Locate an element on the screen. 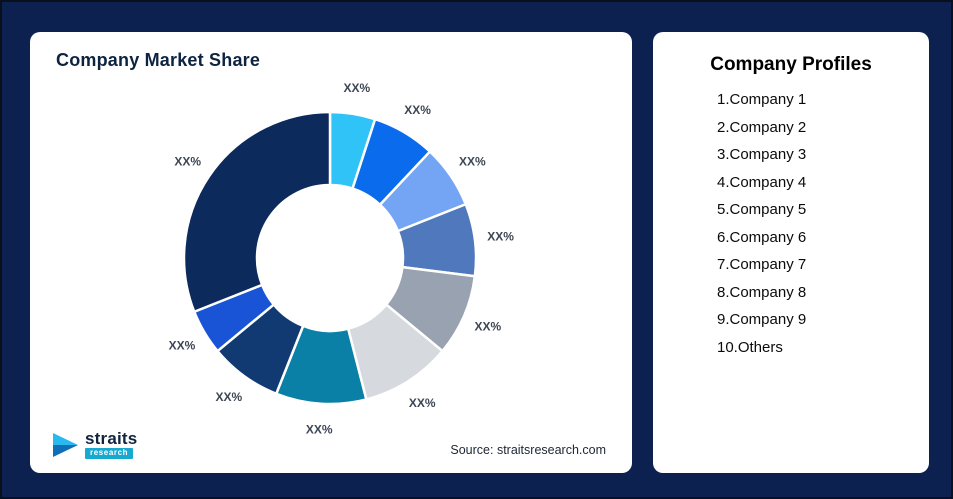 Image resolution: width=953 pixels, height=499 pixels. profile-list-item: 6.Company 6 is located at coordinates (762, 237).